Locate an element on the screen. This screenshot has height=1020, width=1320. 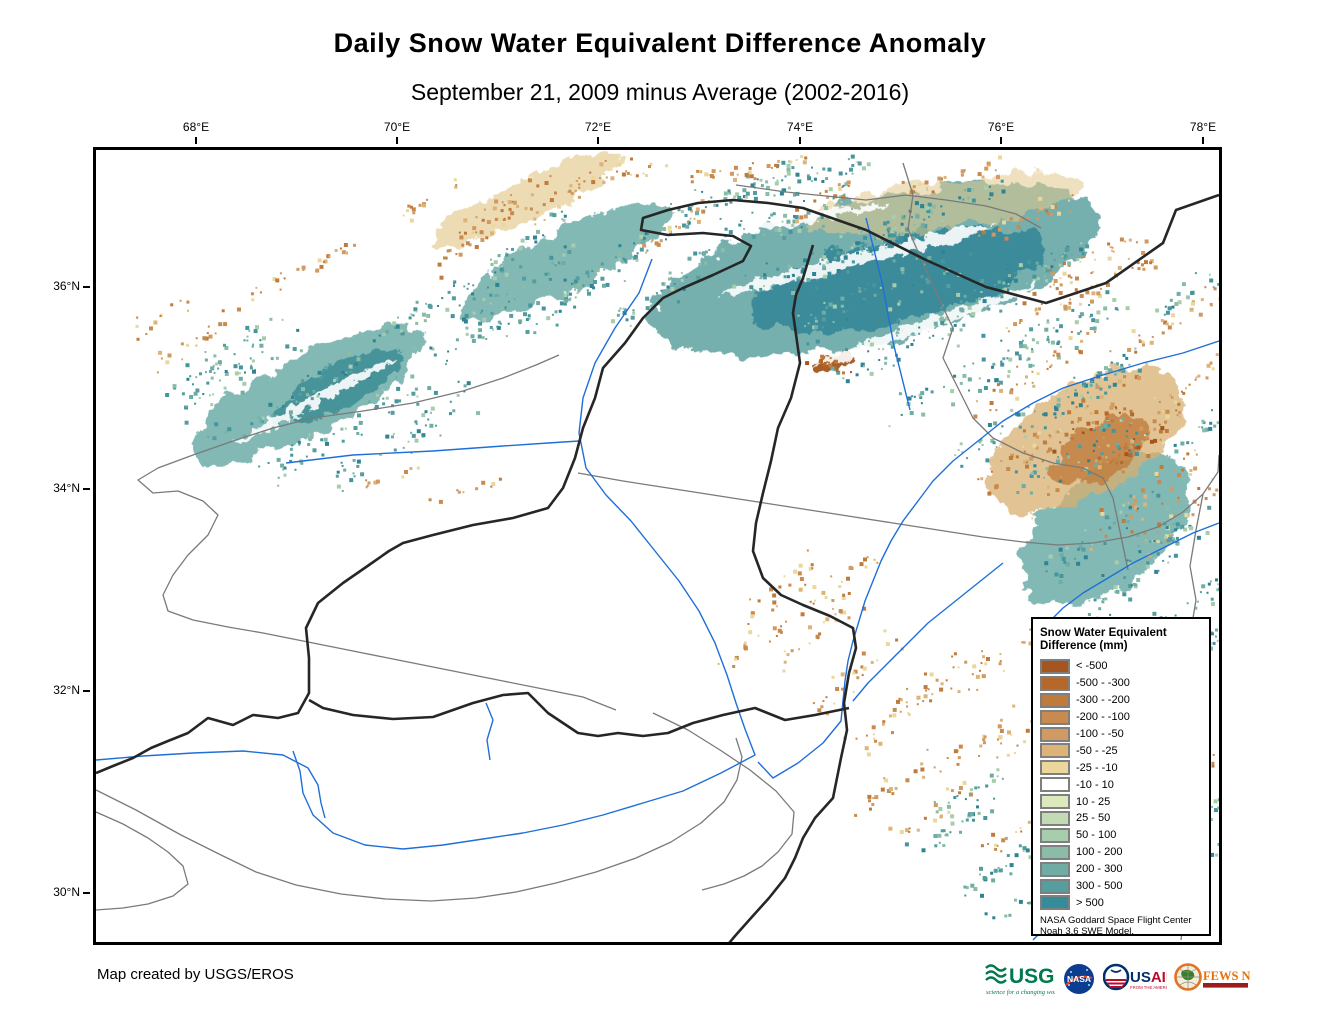
usgs-logo: USGS science for a changing world is located at coordinates (1020, 980).